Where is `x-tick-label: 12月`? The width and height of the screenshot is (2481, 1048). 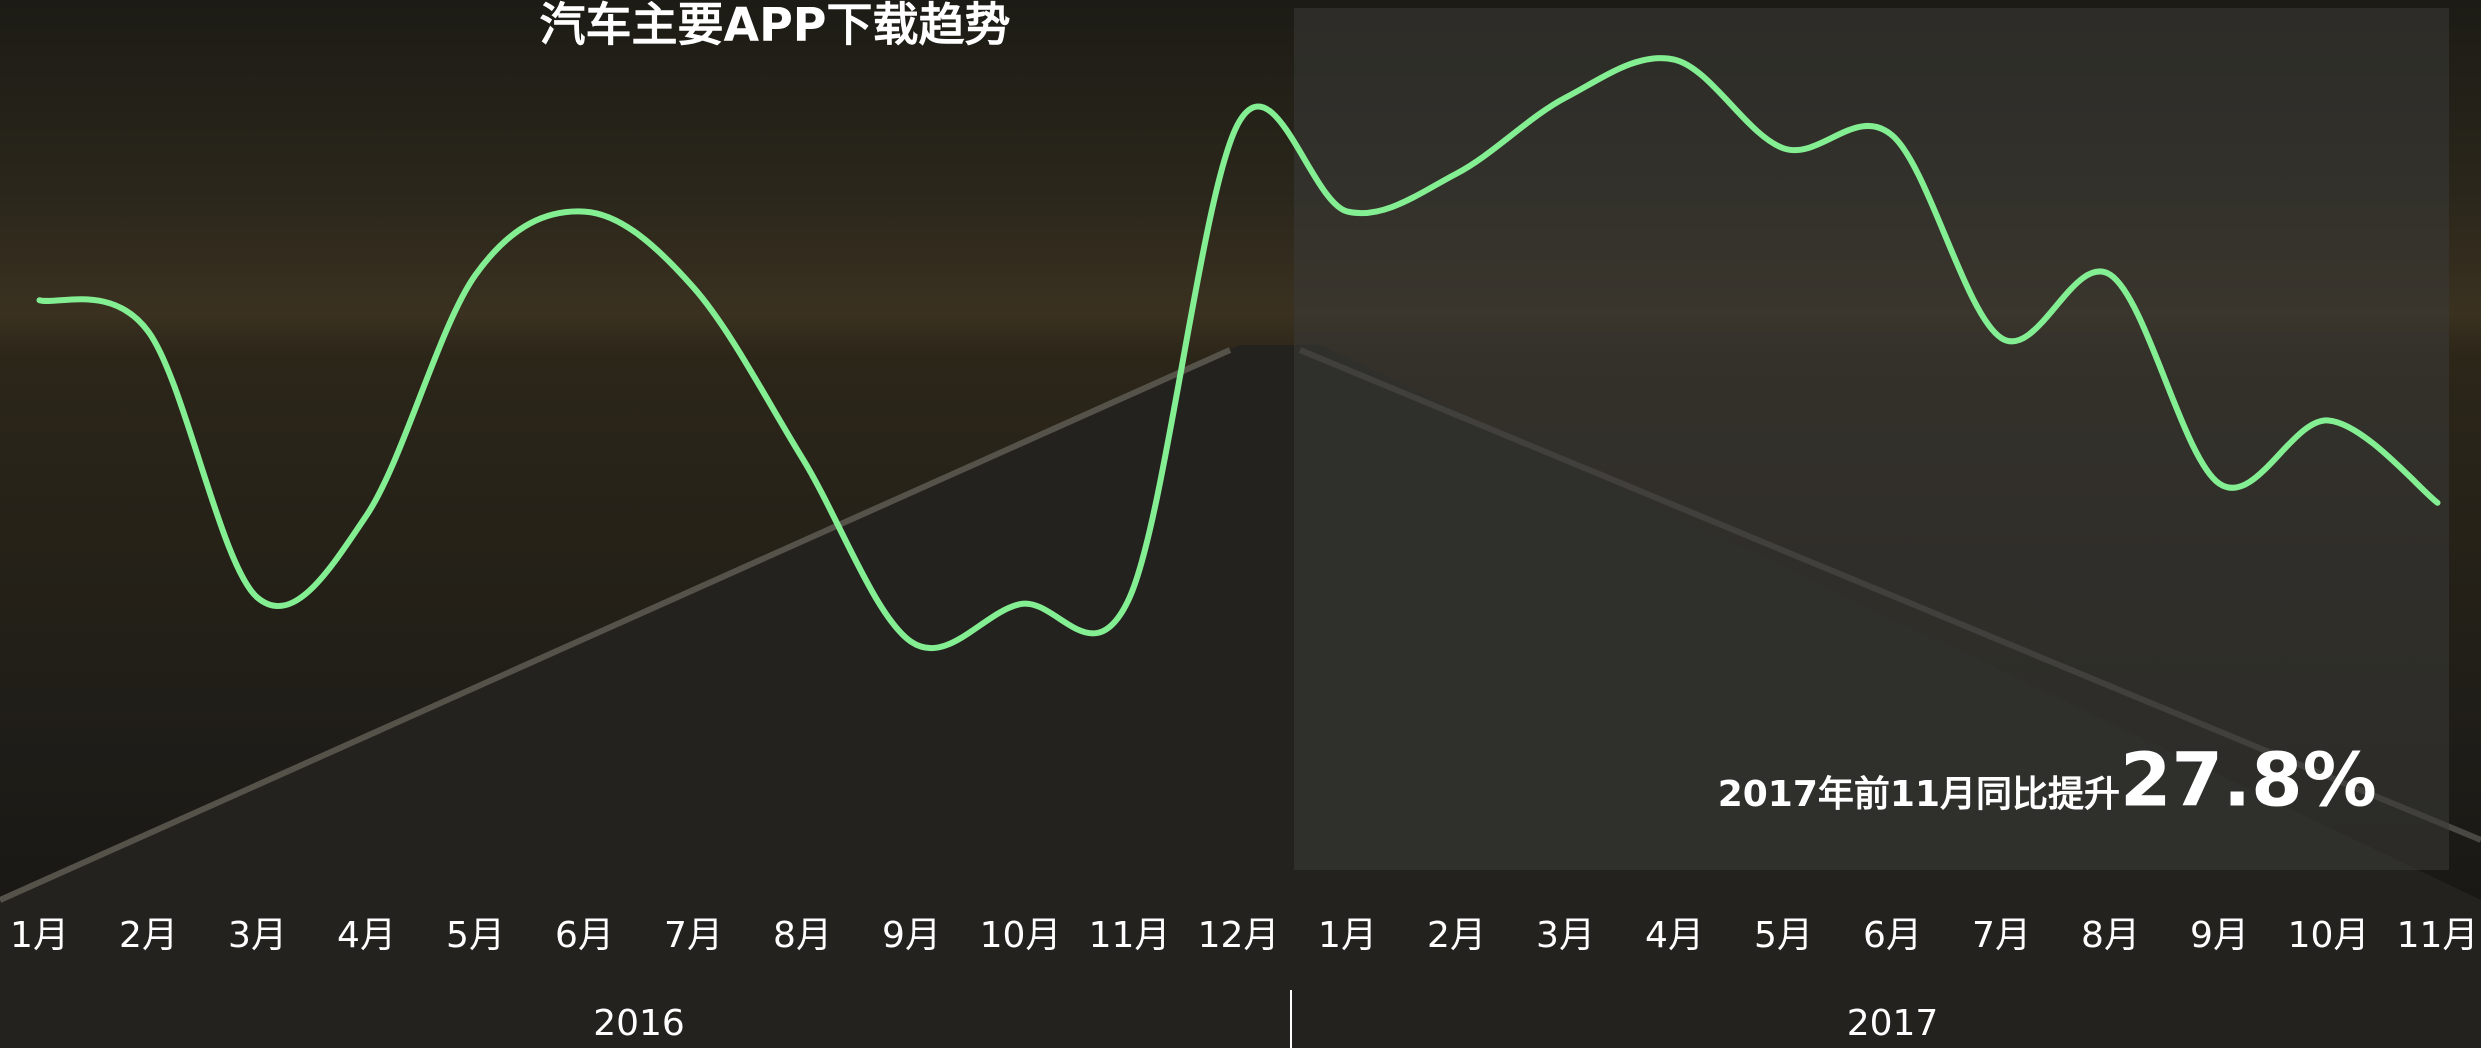 x-tick-label: 12月 is located at coordinates (1239, 935).